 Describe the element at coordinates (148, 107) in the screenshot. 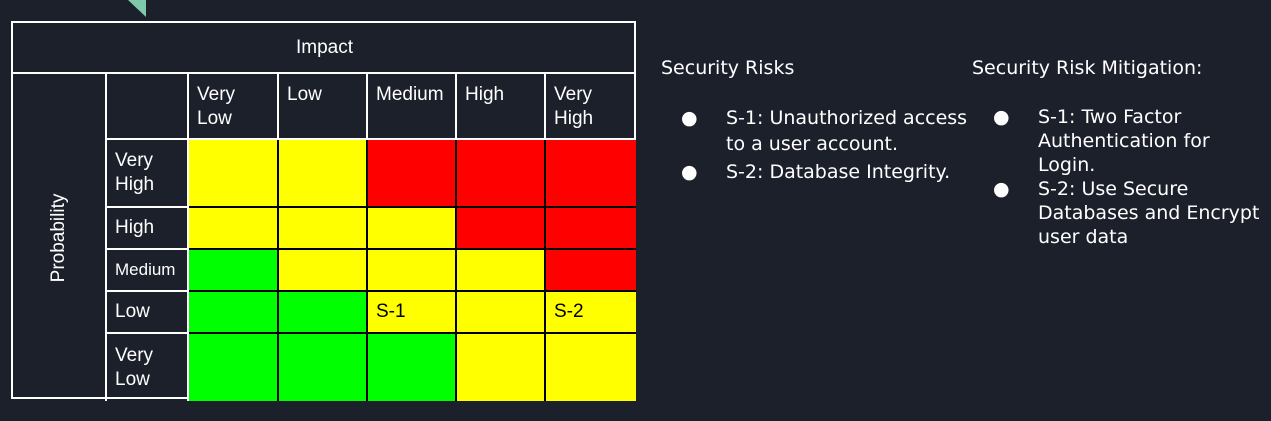

I see `matrix-corner` at that location.